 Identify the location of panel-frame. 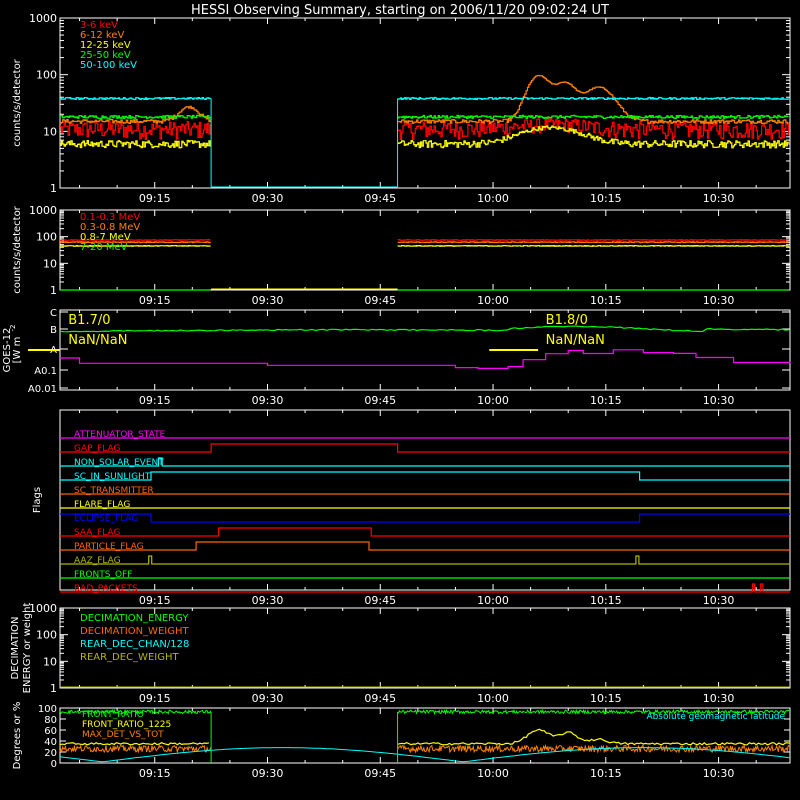
(425, 735).